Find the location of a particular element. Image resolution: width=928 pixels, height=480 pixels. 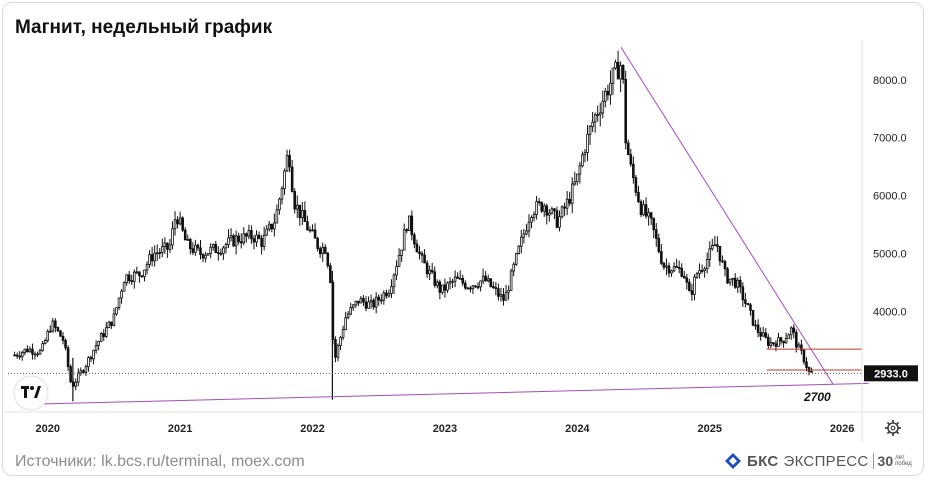

y-tick-label: 6000.0 is located at coordinates (890, 197).